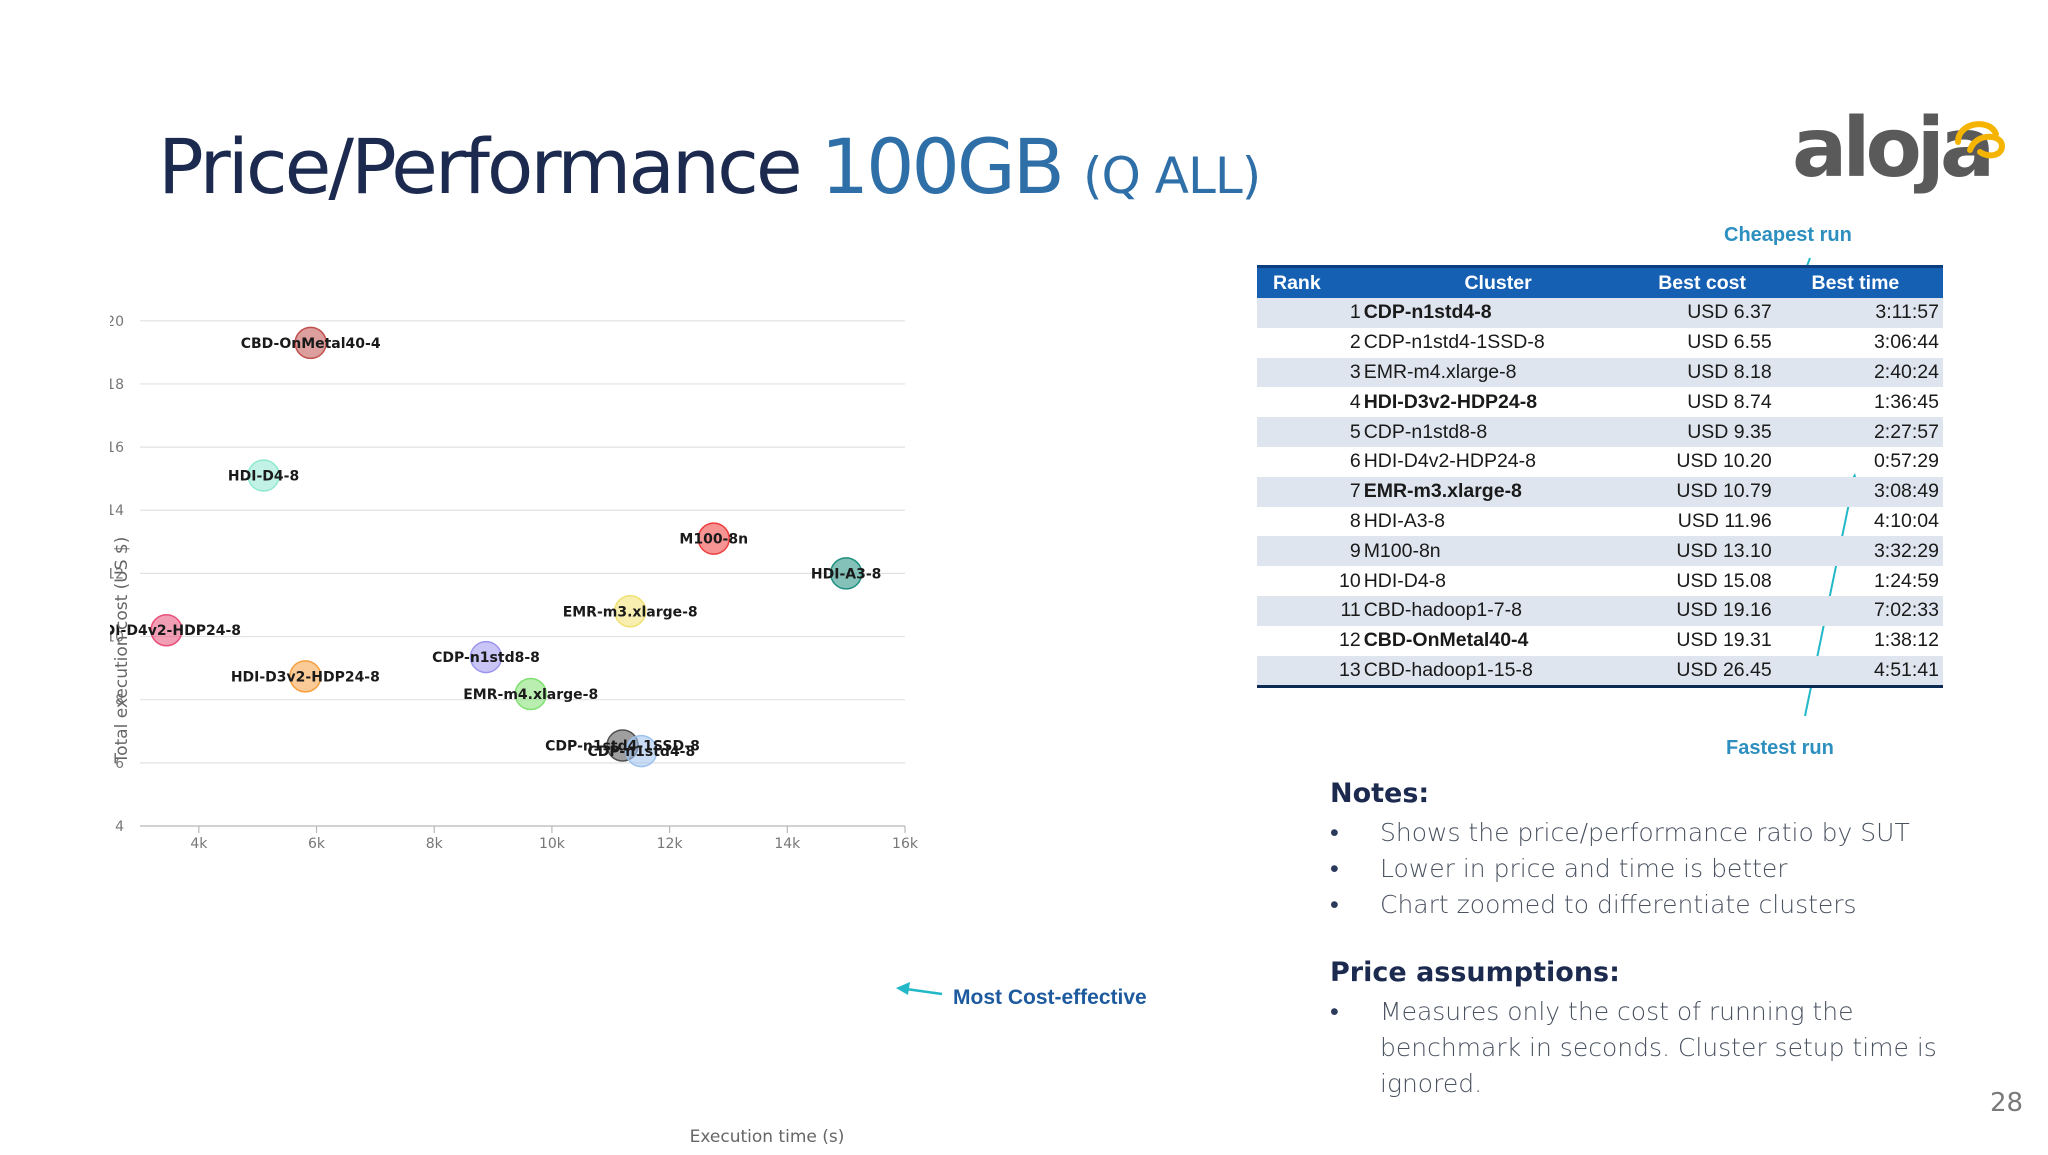  Describe the element at coordinates (1600, 551) in the screenshot. I see `table-row: 9 M100-8n USD 13.10 3:32:29` at that location.